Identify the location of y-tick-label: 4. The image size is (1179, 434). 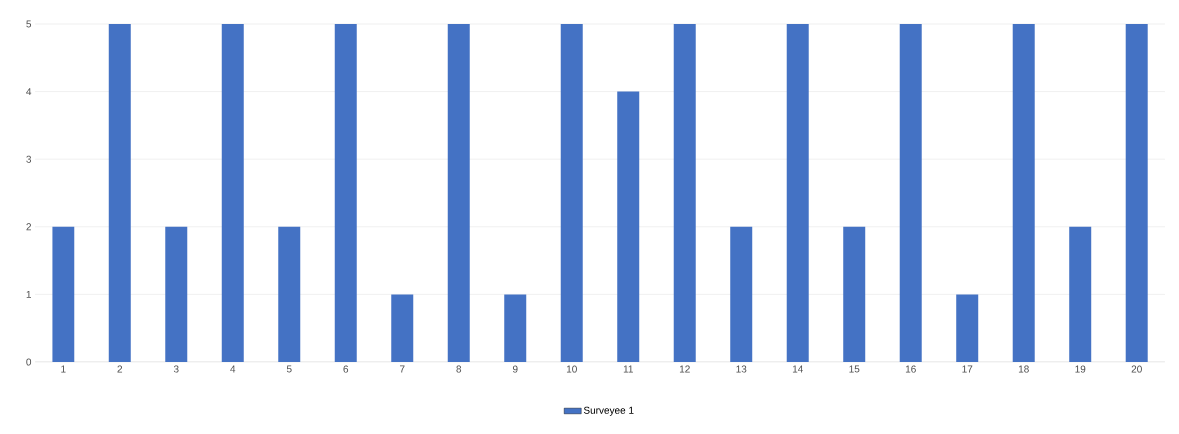
(29, 92).